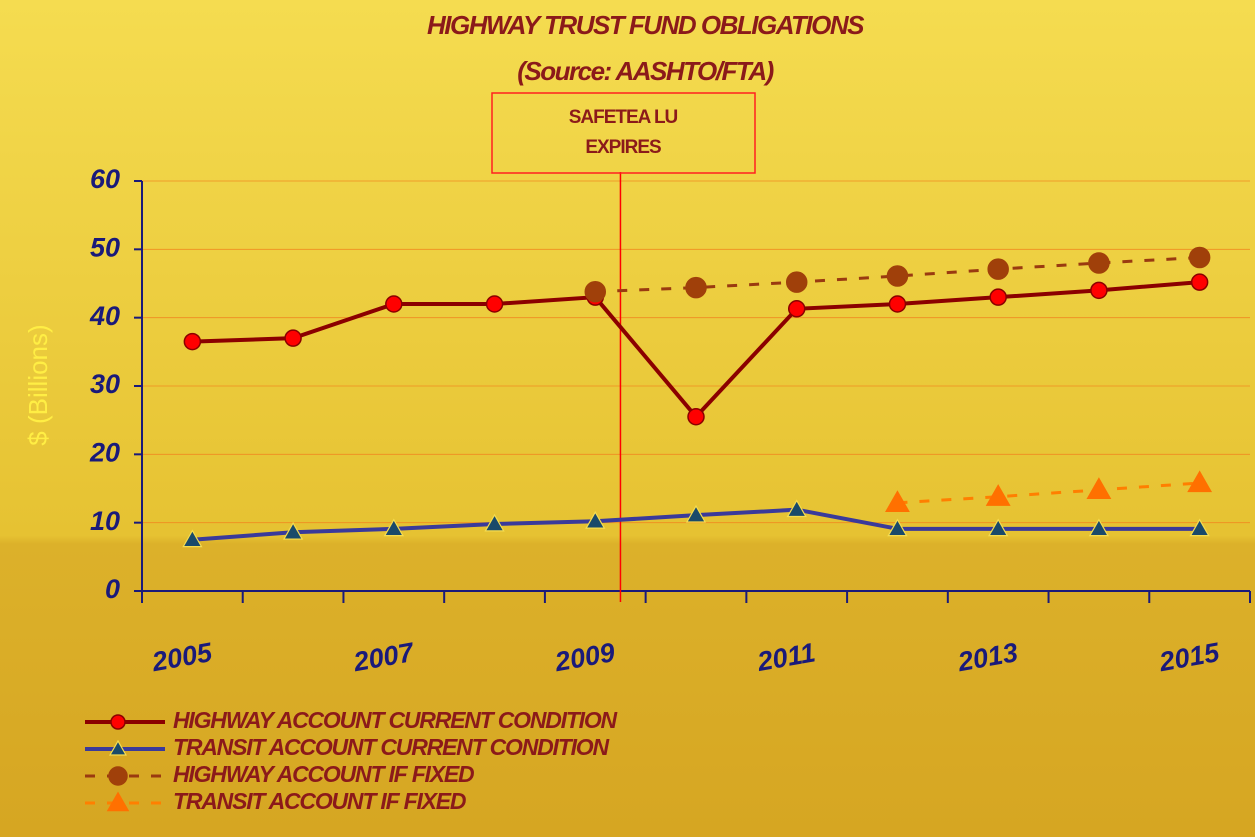 This screenshot has width=1255, height=837. What do you see at coordinates (645, 71) in the screenshot?
I see `chart-subtitle: (Source: AASHTO/FTA)` at bounding box center [645, 71].